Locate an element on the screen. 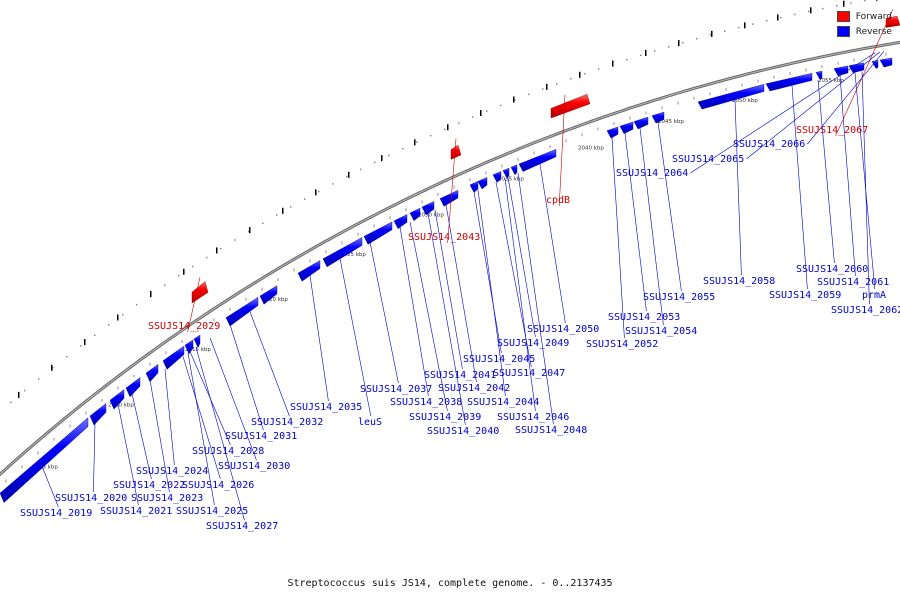  reverse-gene-label: SSUJS14_2030 is located at coordinates (254, 466).